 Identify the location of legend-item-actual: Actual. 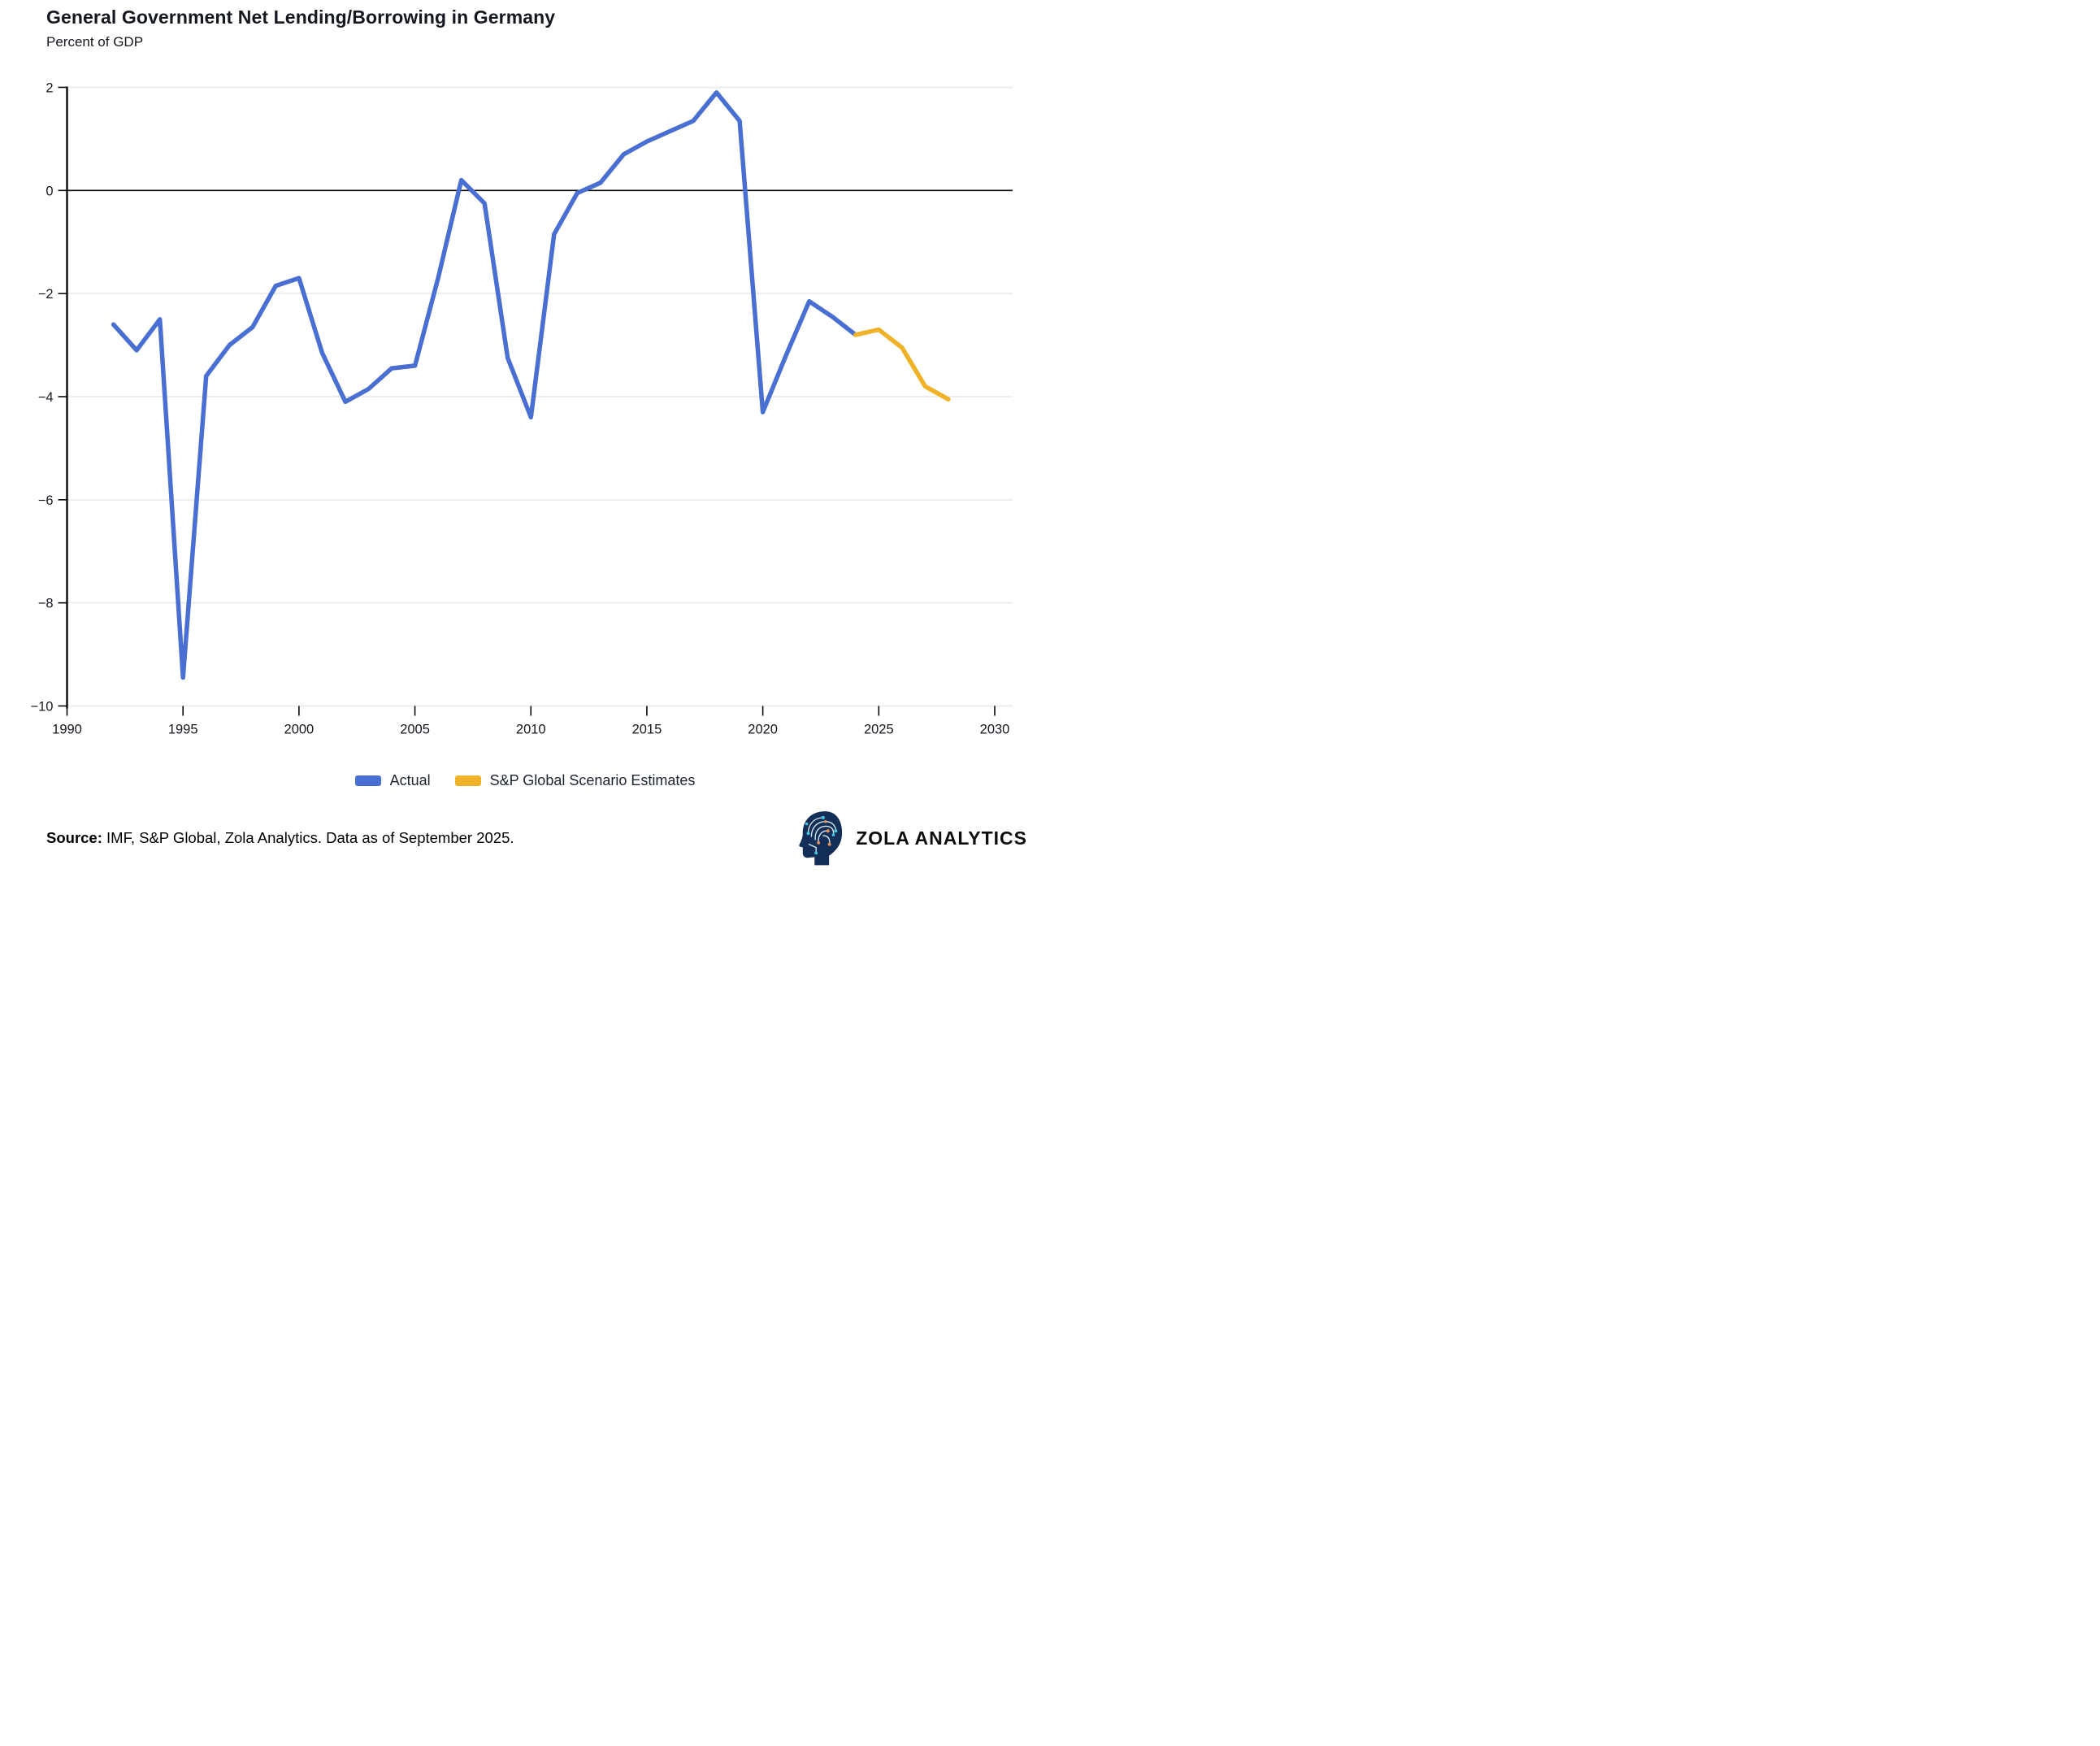
(392, 780).